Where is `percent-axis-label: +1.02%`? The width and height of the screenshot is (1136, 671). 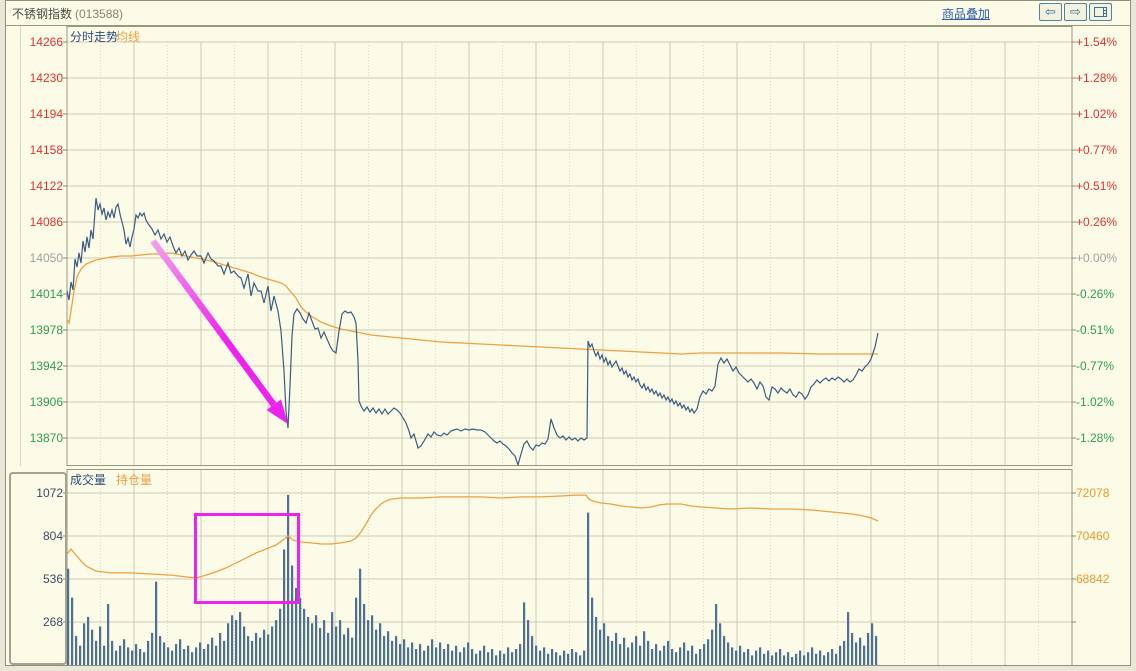
percent-axis-label: +1.02% is located at coordinates (1097, 114).